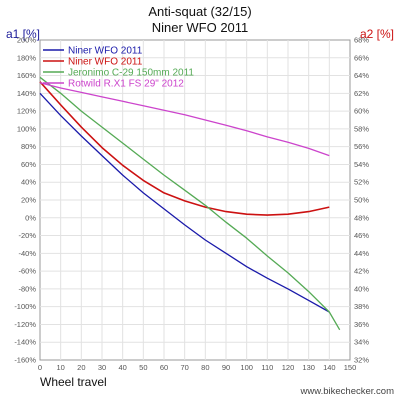  Describe the element at coordinates (267, 367) in the screenshot. I see `x-tick-label: 110` at that location.